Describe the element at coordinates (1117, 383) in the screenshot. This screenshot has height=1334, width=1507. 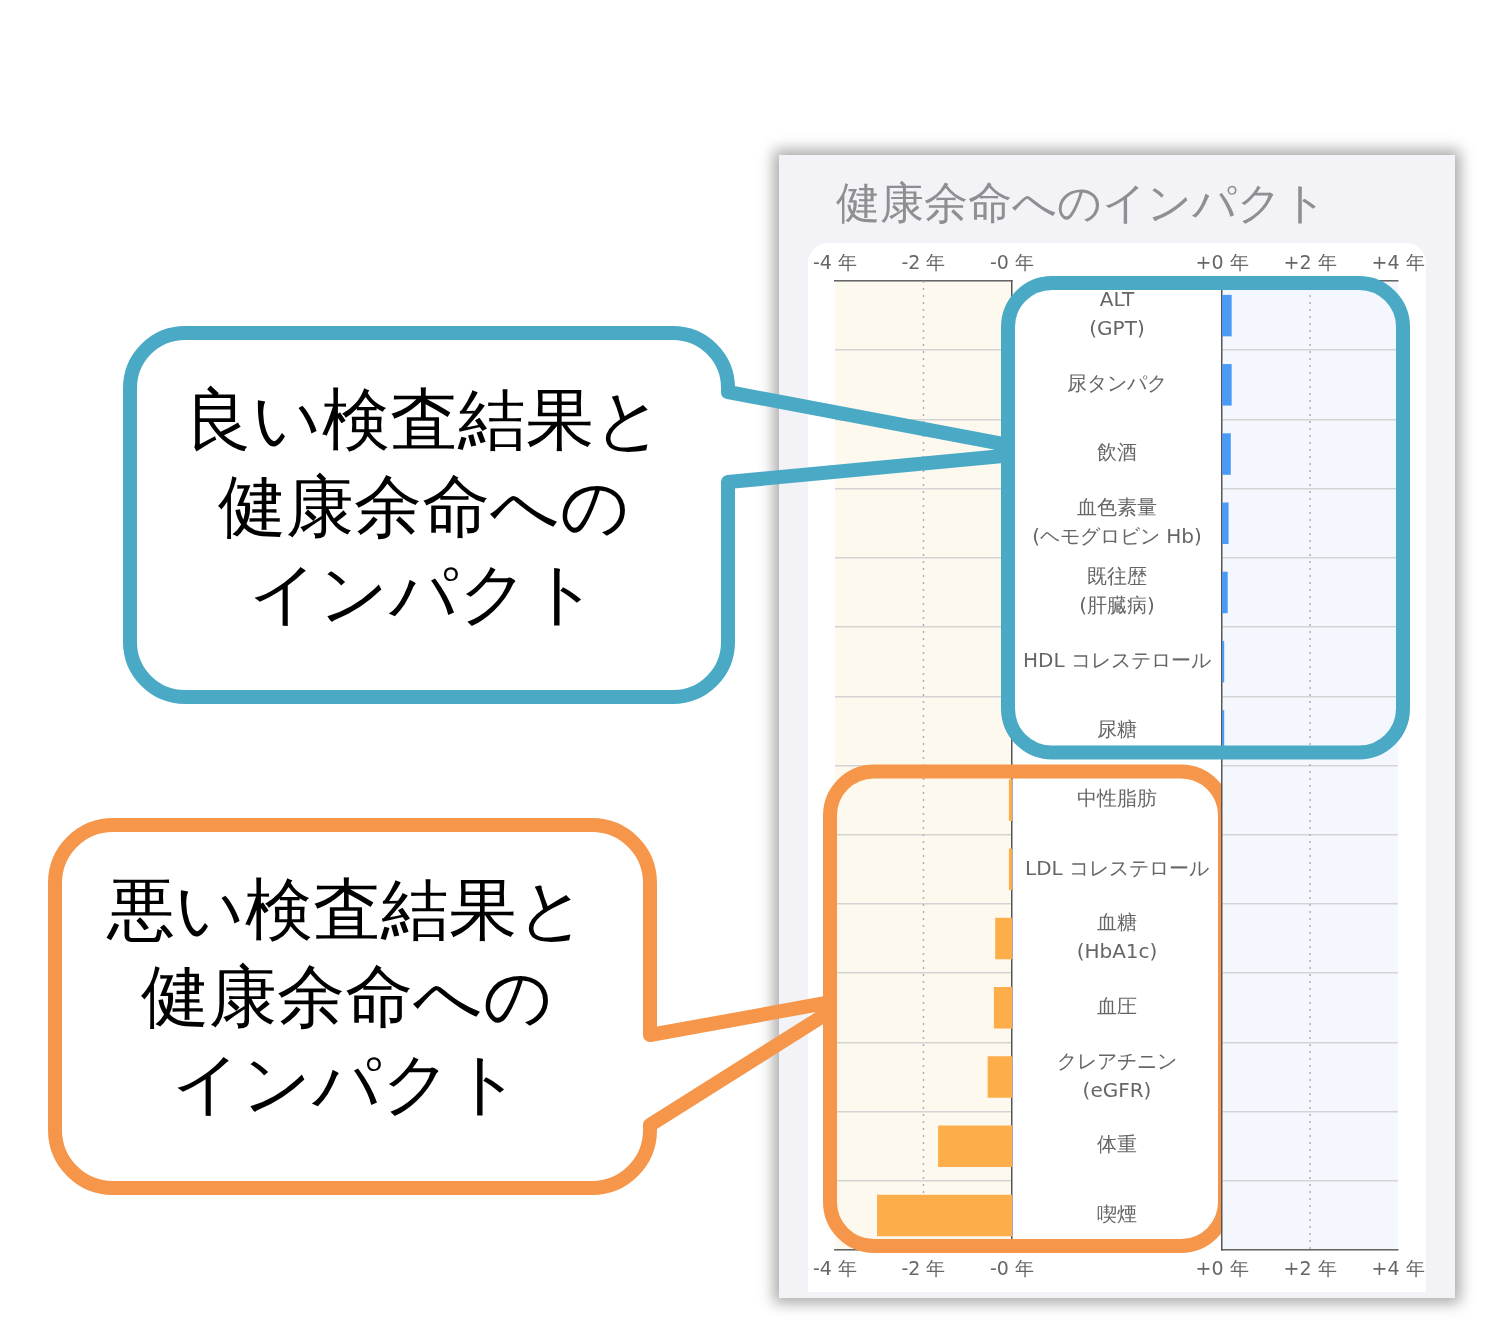
I see `y-tick-label: 尿タンパク` at that location.